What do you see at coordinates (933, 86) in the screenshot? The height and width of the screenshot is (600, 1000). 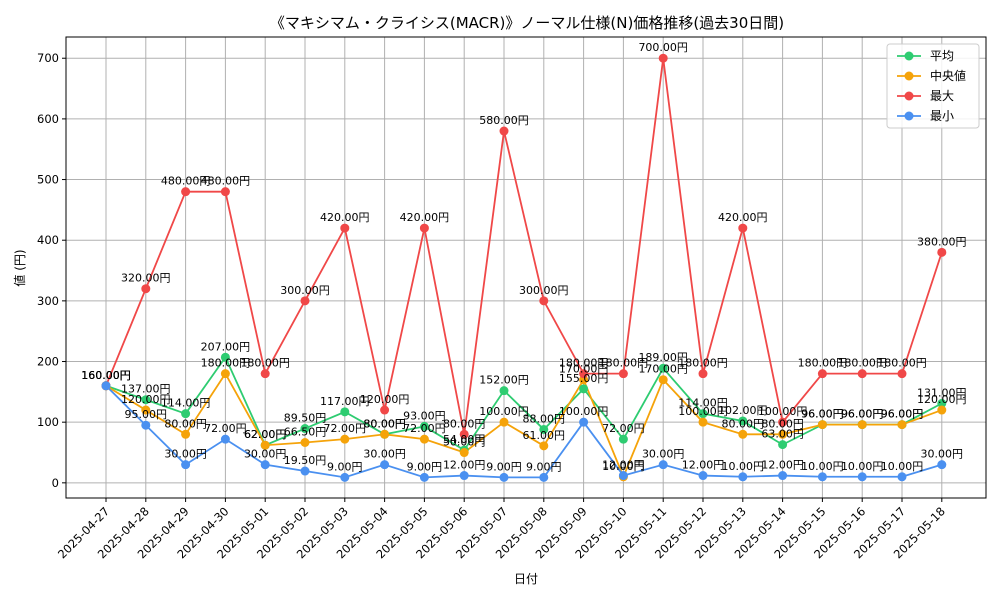 I see `legend-box` at bounding box center [933, 86].